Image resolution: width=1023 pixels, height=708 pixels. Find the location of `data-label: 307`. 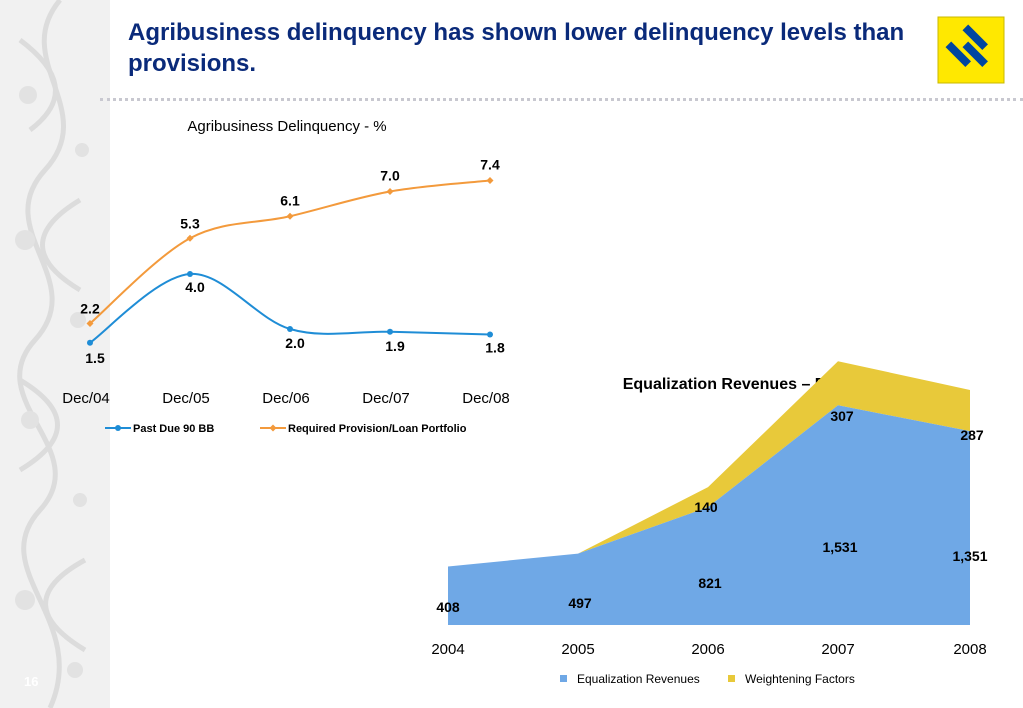

data-label: 307 is located at coordinates (842, 416).